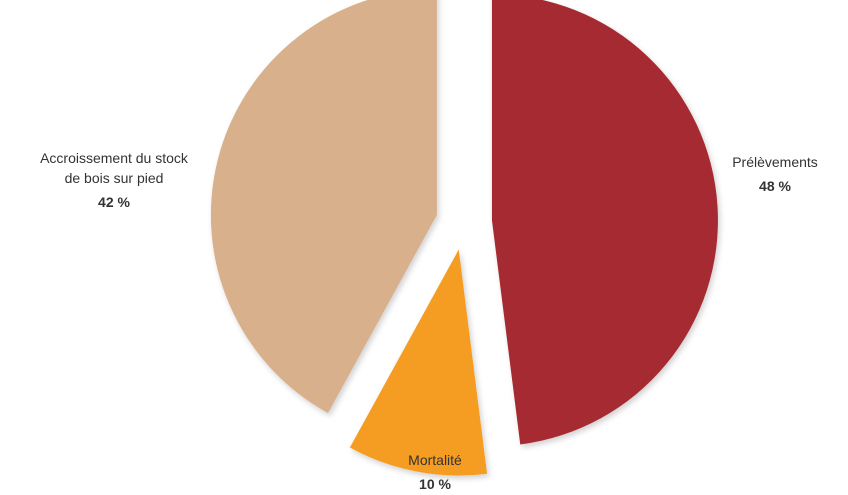 This screenshot has height=495, width=848. Describe the element at coordinates (775, 162) in the screenshot. I see `slice-name: Prélèvements` at that location.